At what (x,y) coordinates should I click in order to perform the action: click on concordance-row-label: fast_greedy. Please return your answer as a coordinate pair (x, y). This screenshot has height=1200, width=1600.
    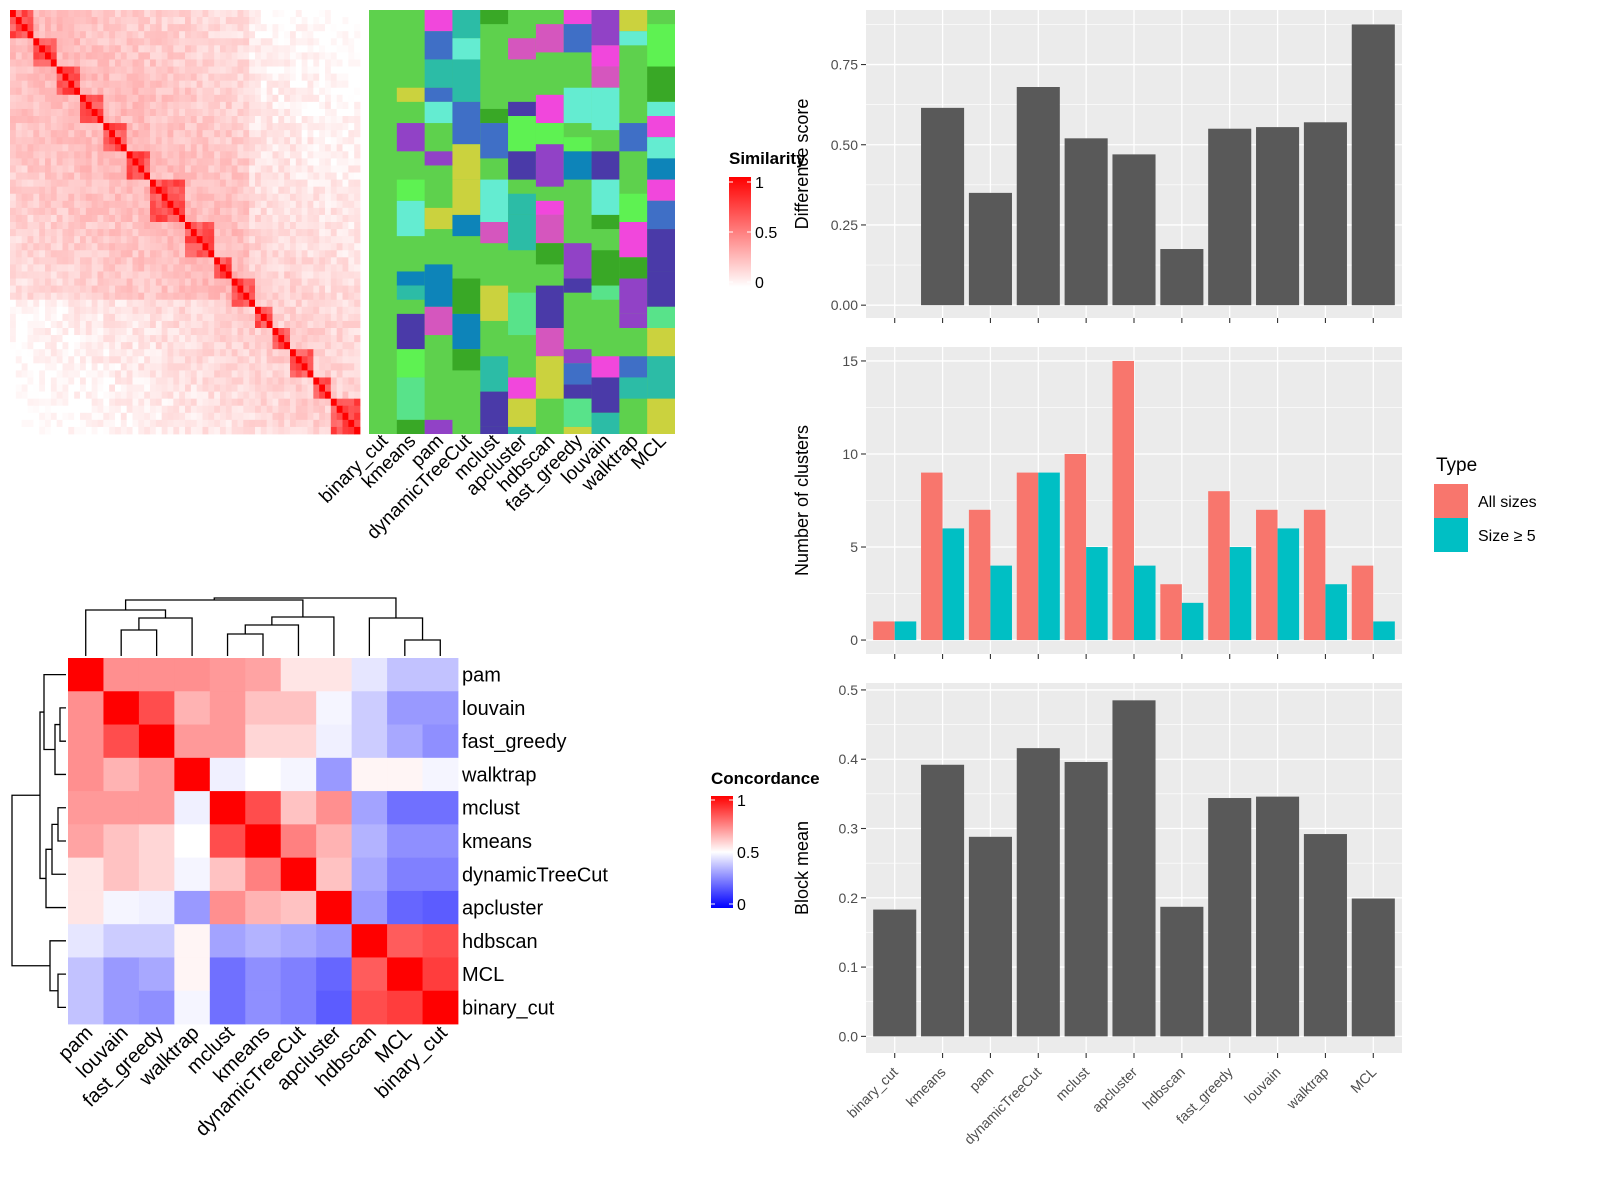
    Looking at the image, I should click on (514, 742).